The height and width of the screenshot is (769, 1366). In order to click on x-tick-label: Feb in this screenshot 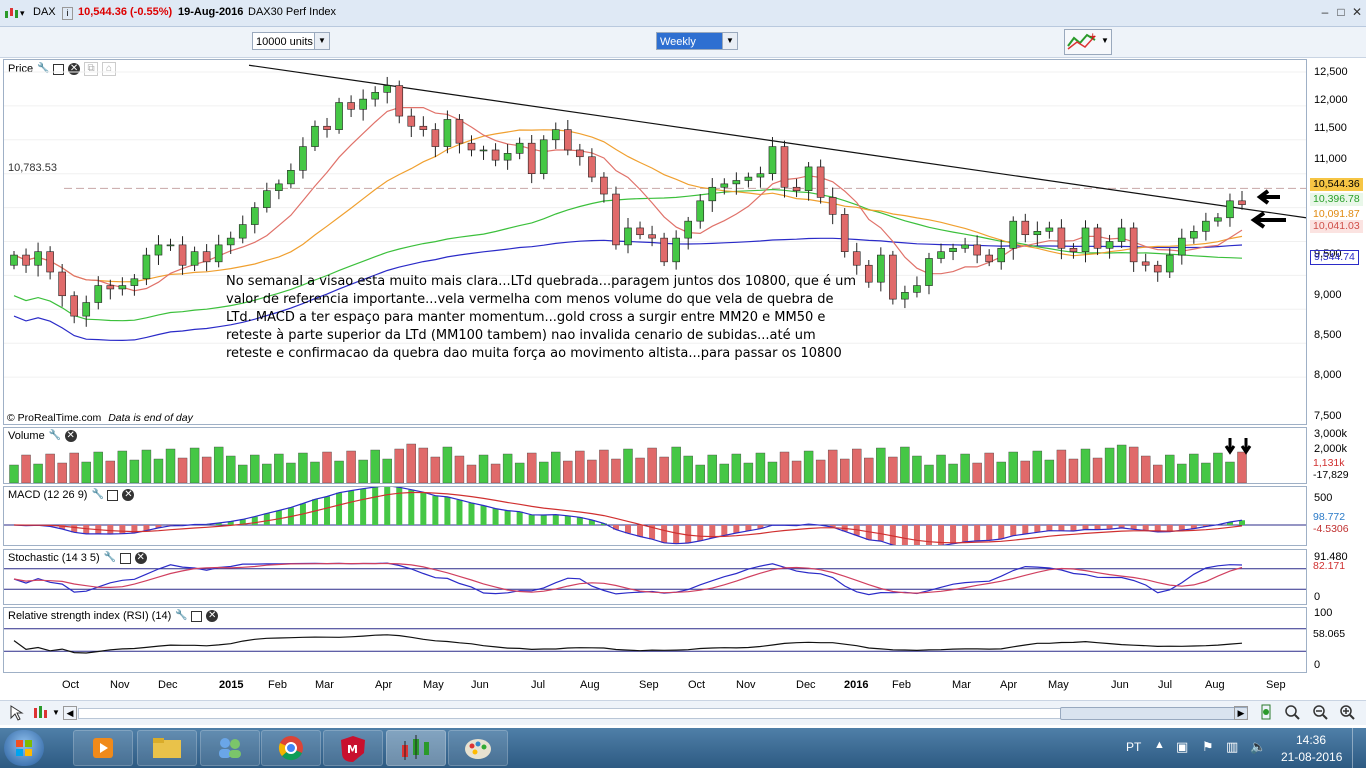, I will do `click(277, 685)`.